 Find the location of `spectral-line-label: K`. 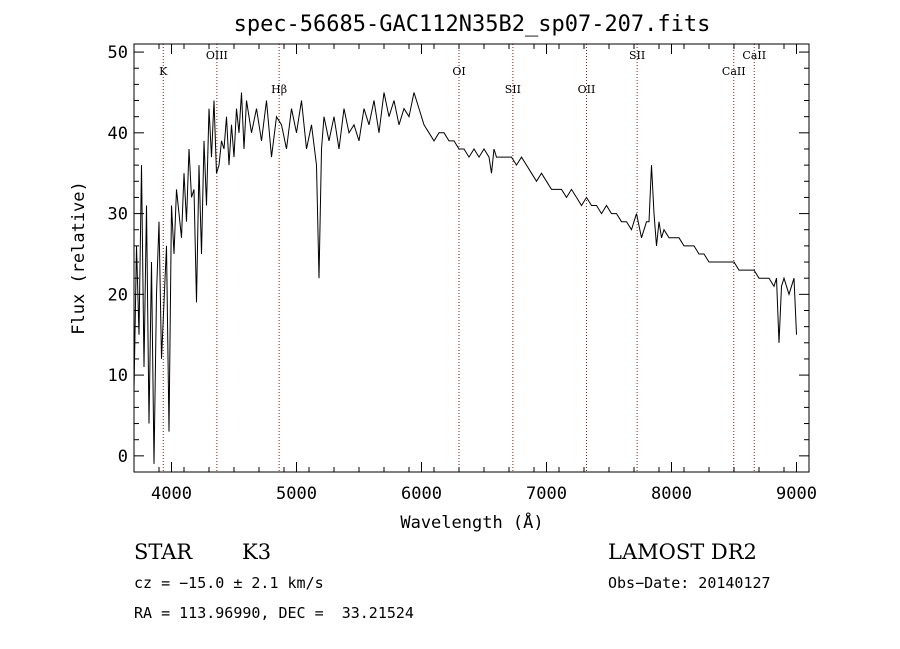

spectral-line-label: K is located at coordinates (163, 71).